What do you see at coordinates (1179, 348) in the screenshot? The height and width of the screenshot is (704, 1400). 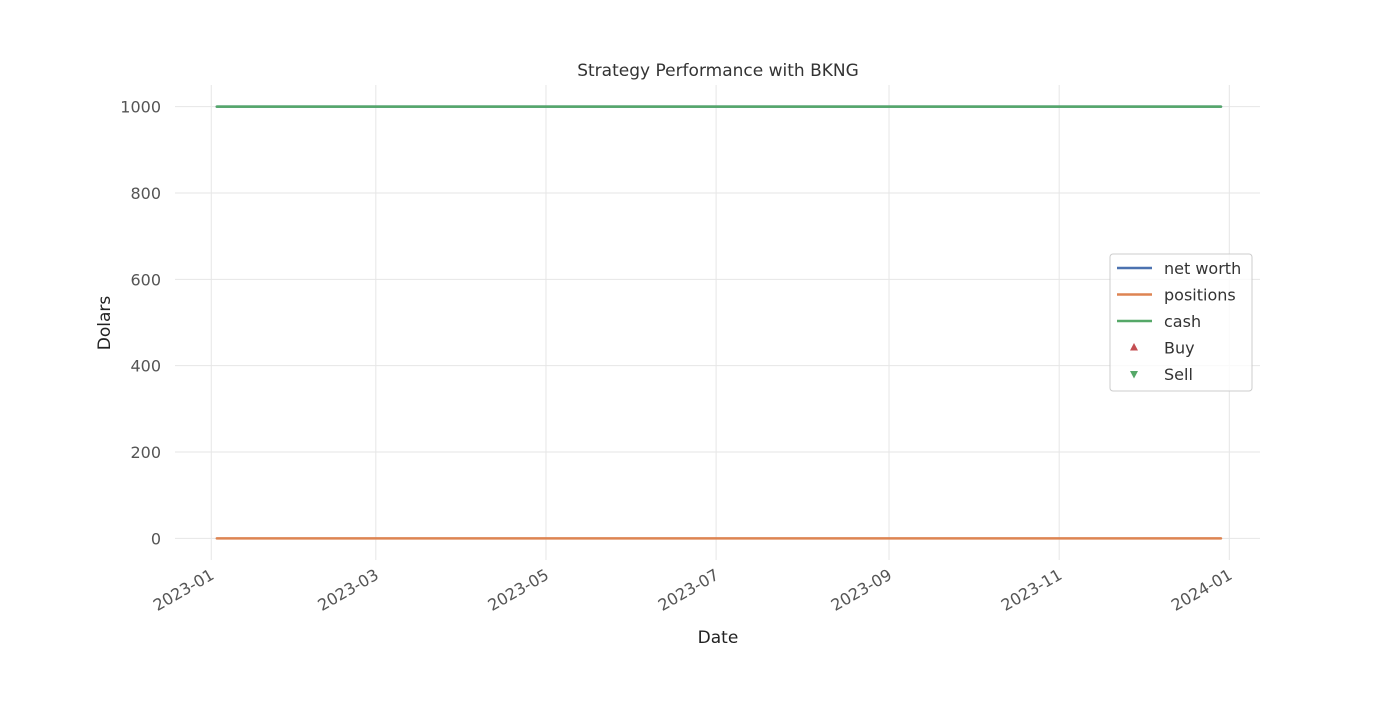 I see `legend-label-Buy: Buy` at bounding box center [1179, 348].